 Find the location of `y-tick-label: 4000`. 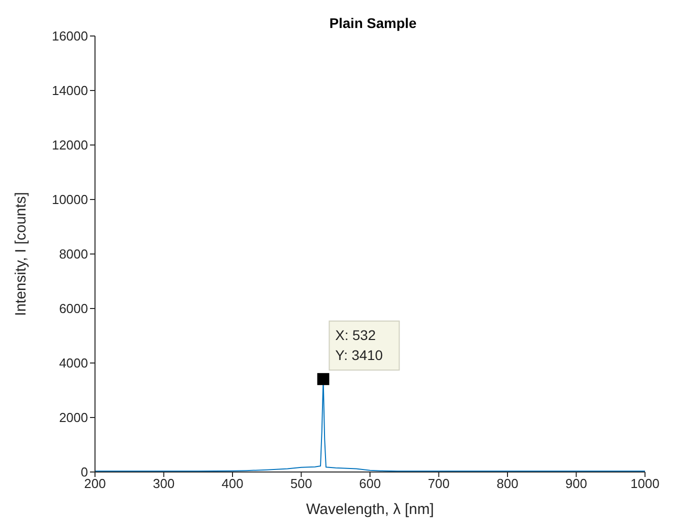

y-tick-label: 4000 is located at coordinates (73, 363).